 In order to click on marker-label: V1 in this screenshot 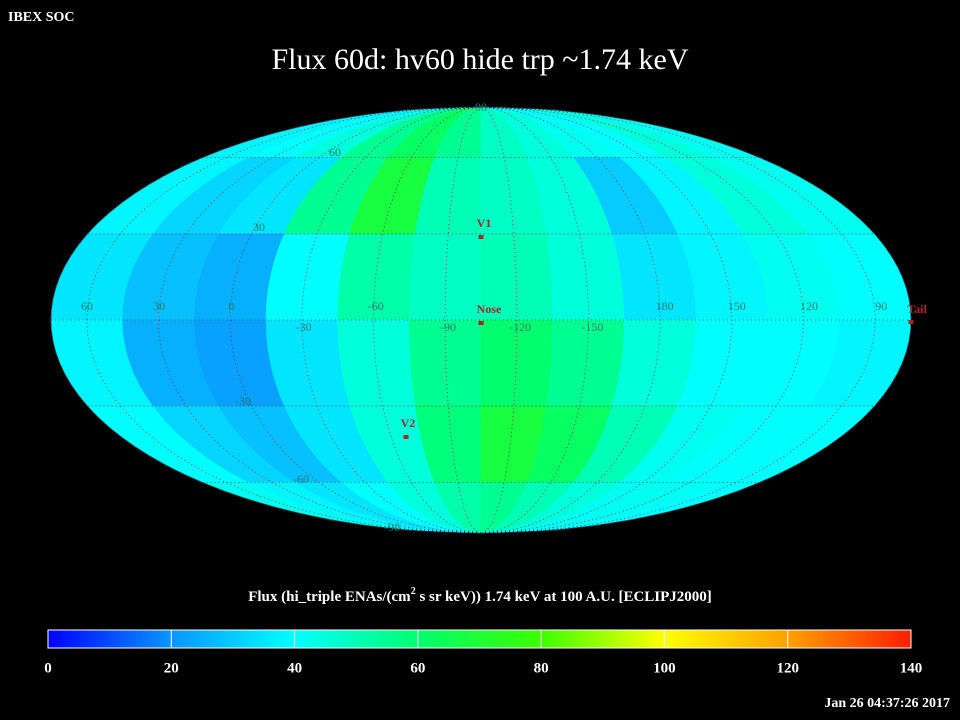, I will do `click(484, 223)`.